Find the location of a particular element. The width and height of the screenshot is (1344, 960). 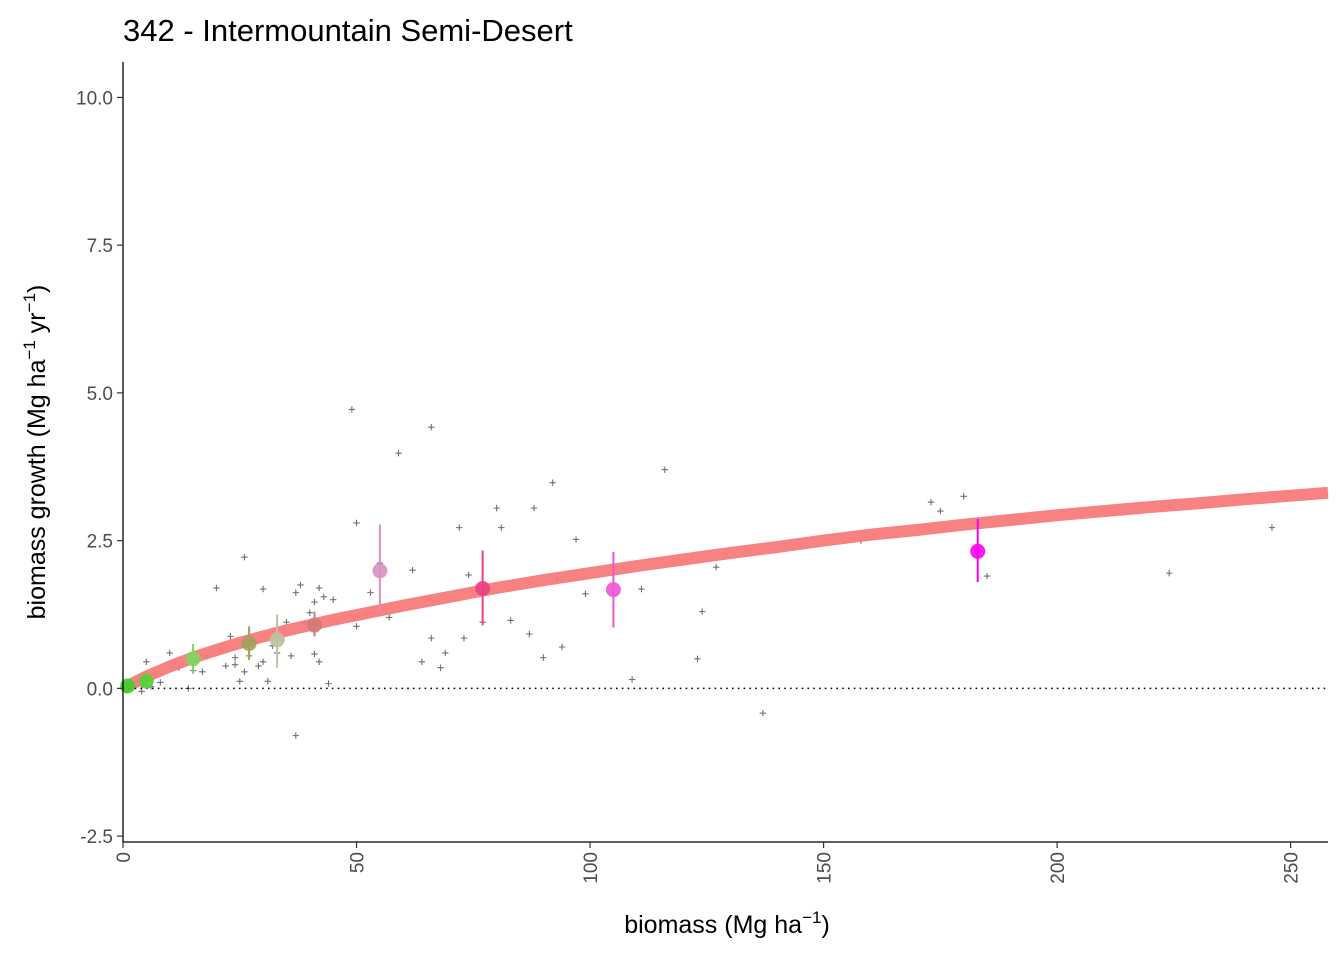

y-axis-title: biomass growth (Mg ha−1 yr−1) is located at coordinates (35, 452).